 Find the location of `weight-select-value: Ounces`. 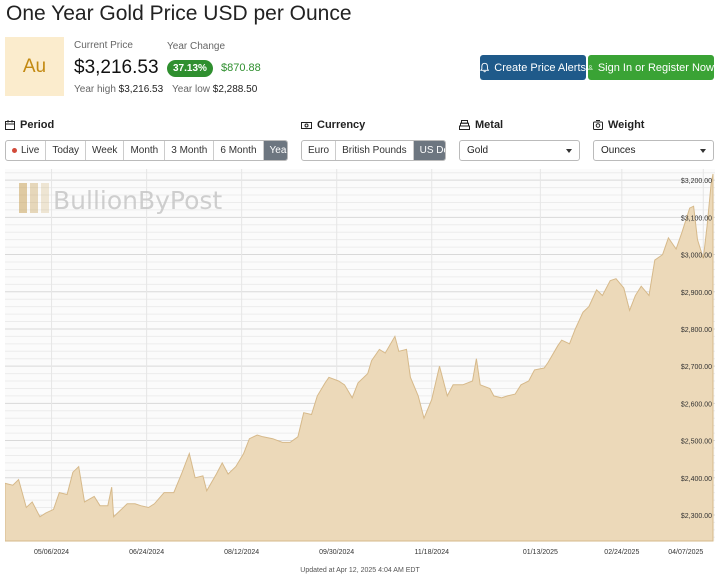

weight-select-value: Ounces is located at coordinates (618, 150).